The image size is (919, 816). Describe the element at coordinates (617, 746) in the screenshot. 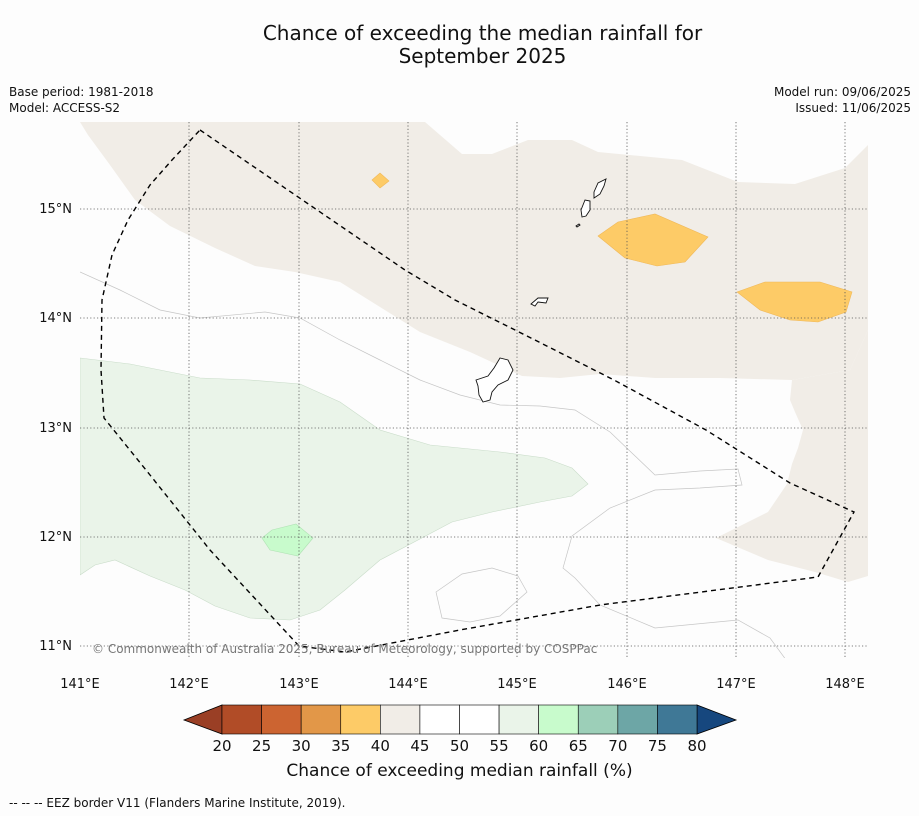

I see `colorbar-tick-label: 70` at that location.